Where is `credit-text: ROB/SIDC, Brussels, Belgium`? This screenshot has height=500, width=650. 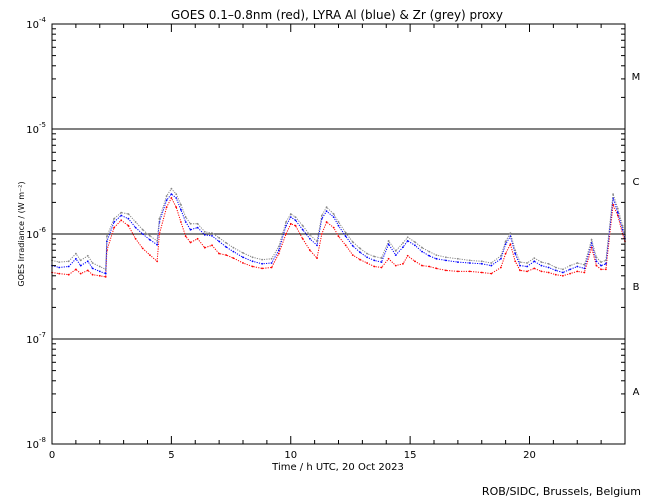 credit-text: ROB/SIDC, Brussels, Belgium is located at coordinates (561, 491).